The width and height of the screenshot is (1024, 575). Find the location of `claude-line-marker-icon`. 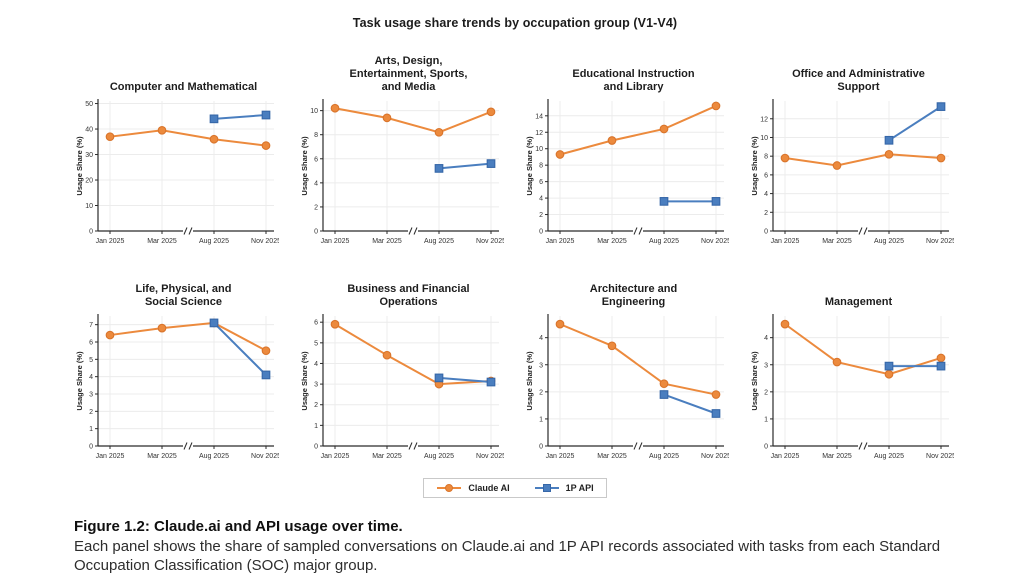

claude-line-marker-icon is located at coordinates (449, 488).